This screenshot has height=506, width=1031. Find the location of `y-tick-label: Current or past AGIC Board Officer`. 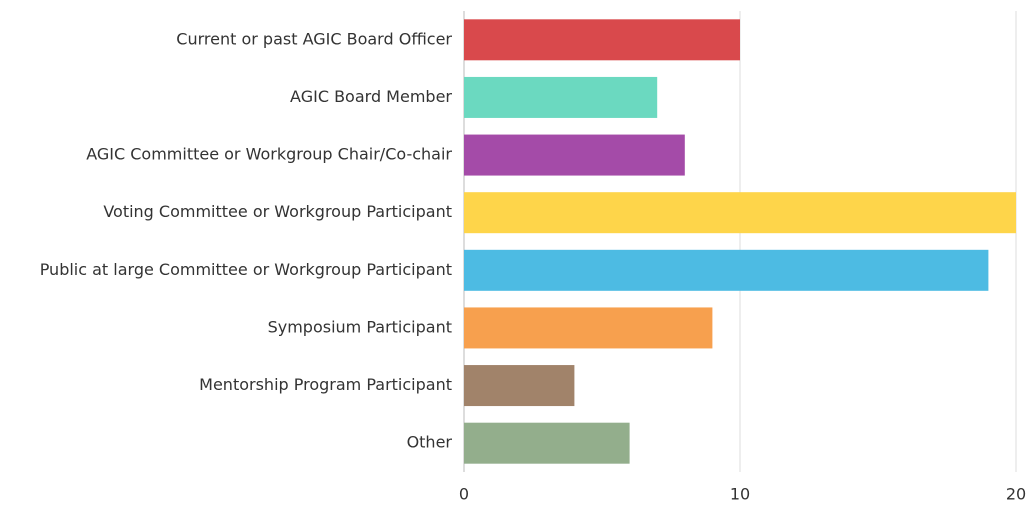

y-tick-label: Current or past AGIC Board Officer is located at coordinates (314, 38).